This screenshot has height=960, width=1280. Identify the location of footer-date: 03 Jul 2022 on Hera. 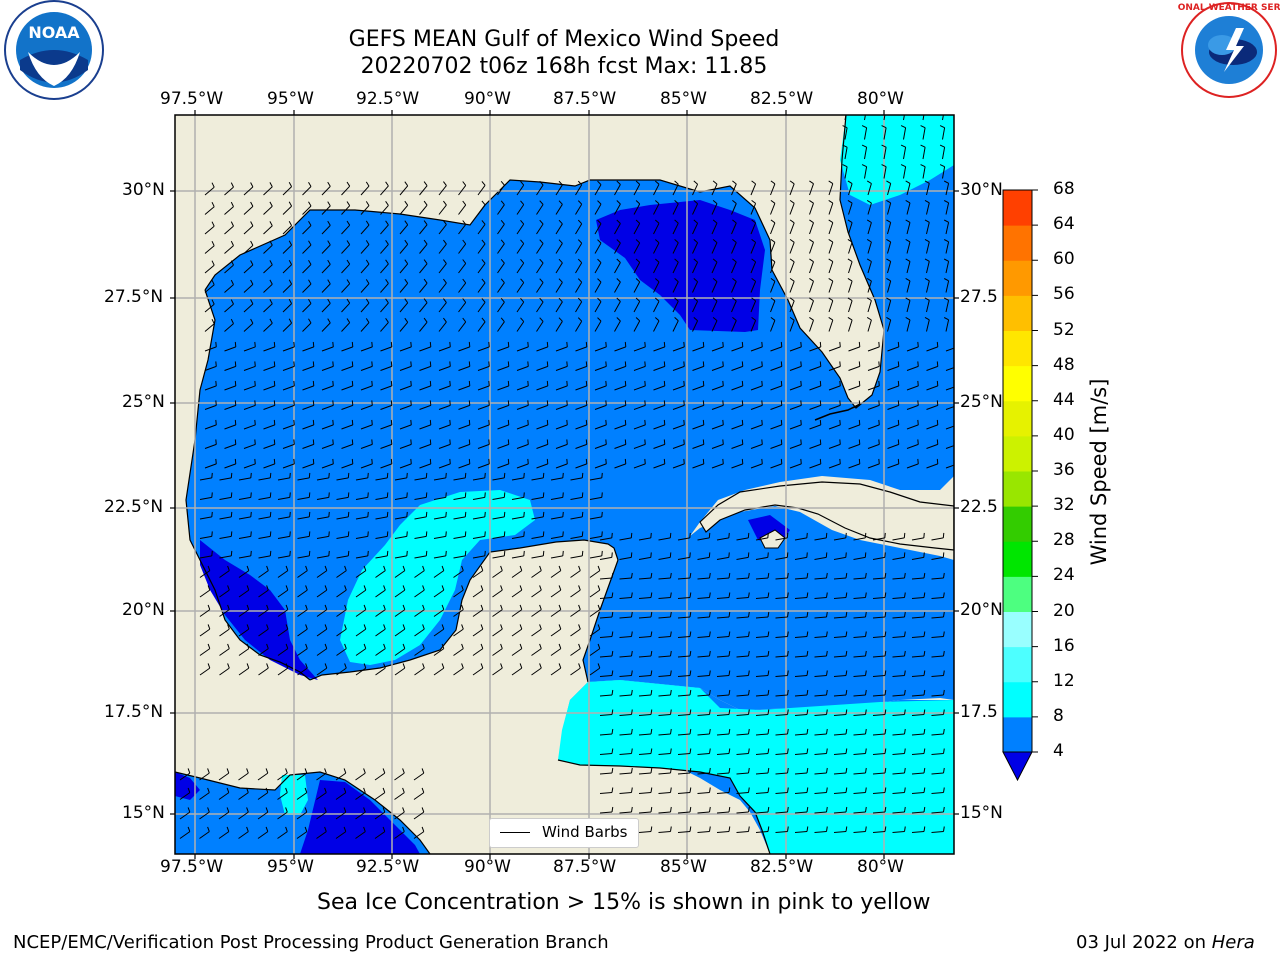
(1165, 942).